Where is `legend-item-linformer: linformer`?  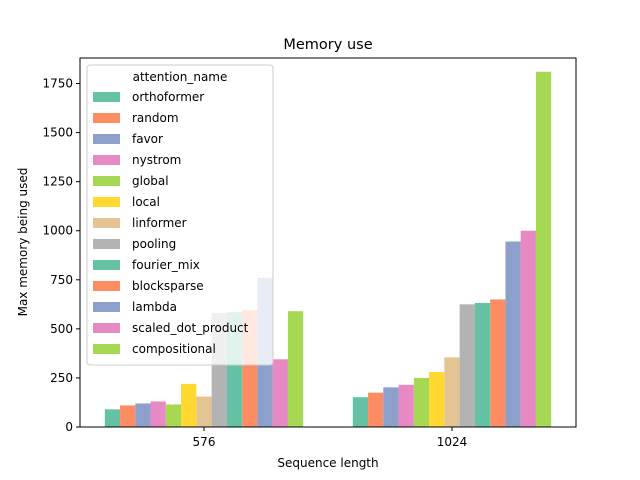
legend-item-linformer: linformer is located at coordinates (140, 223).